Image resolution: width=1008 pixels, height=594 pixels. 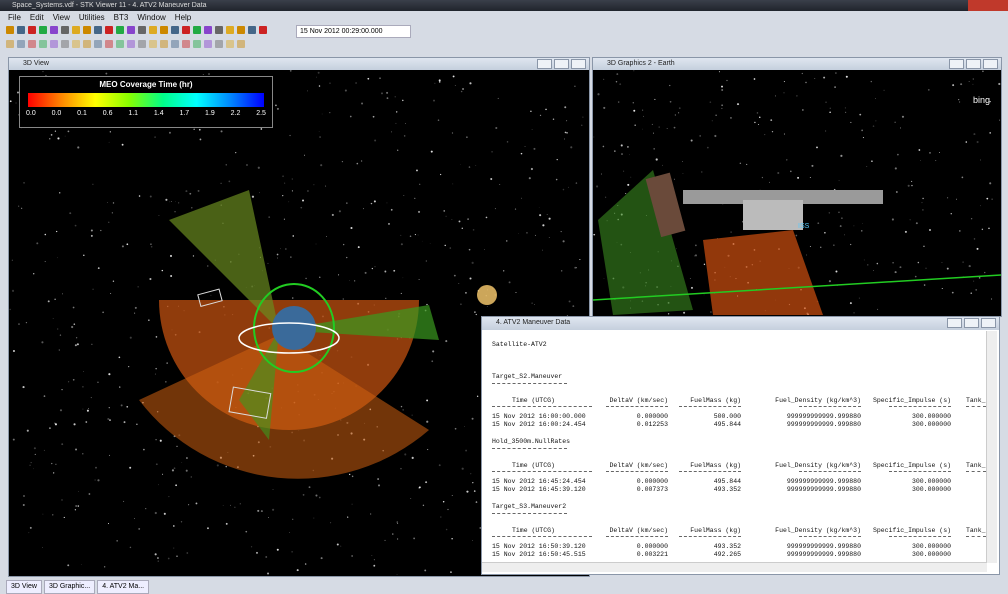 I want to click on cell: 999999999999.999880, so click(x=823, y=554).